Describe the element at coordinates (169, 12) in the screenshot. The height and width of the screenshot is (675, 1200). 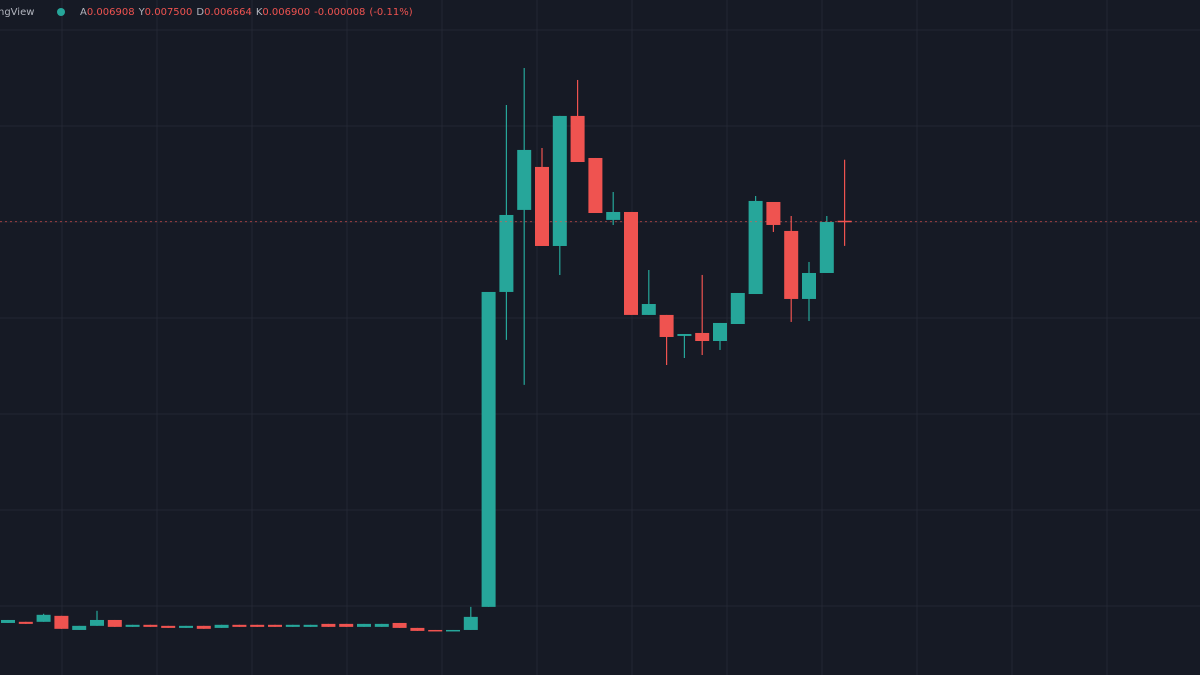
I see `legend-value: 0.007500` at that location.